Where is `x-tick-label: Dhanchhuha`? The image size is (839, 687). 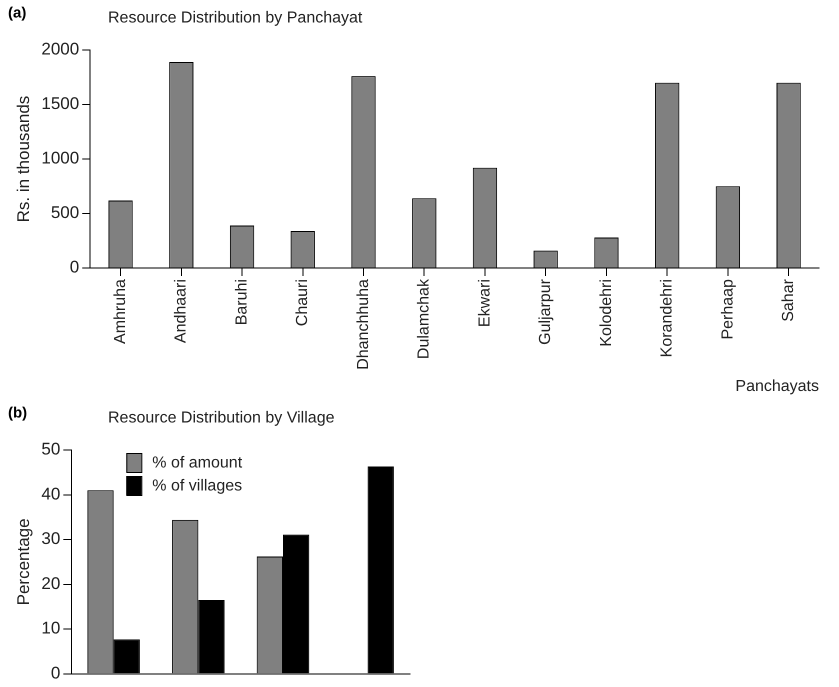 x-tick-label: Dhanchhuha is located at coordinates (363, 324).